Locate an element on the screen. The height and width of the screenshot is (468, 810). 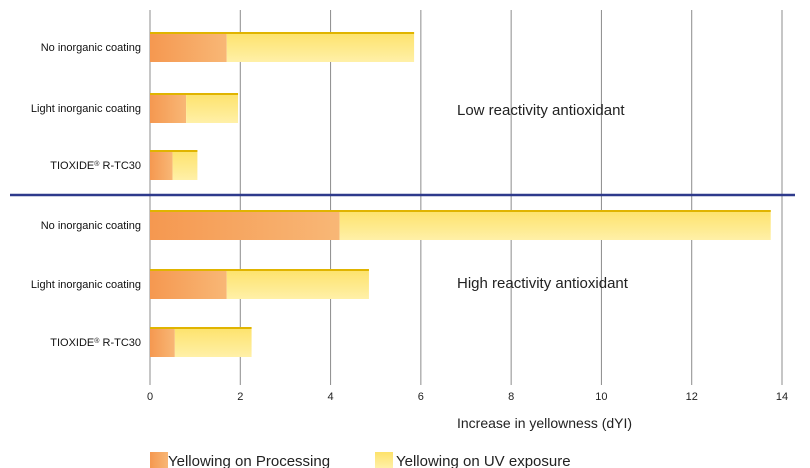
x-tick-label-14: 14 is located at coordinates (782, 397).